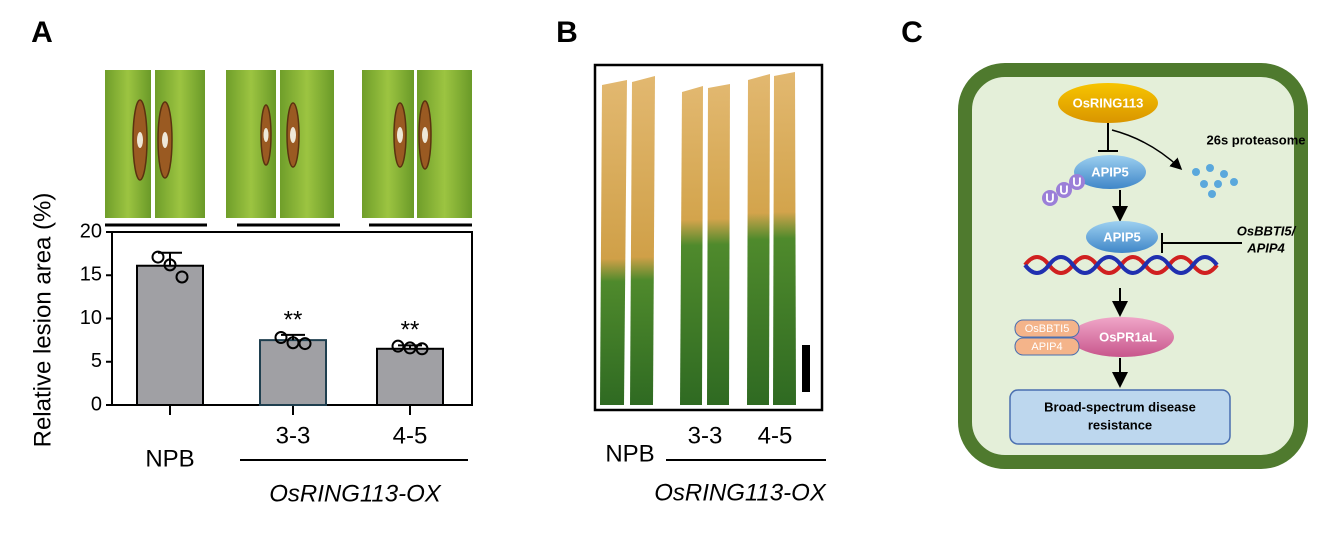 This screenshot has width=1336, height=538. I want to click on node-label: OsPR1aL, so click(1128, 336).